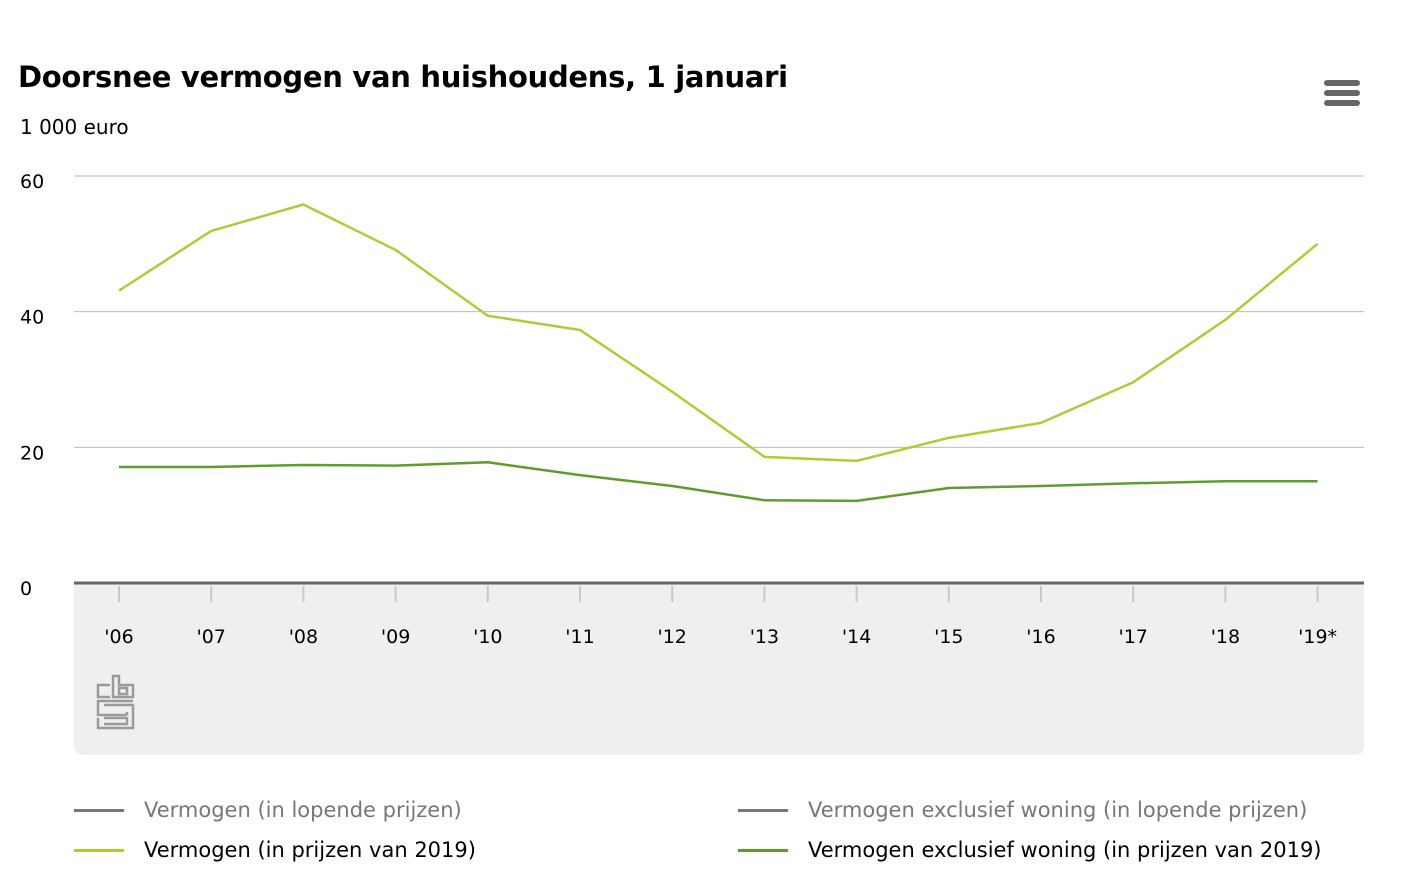  Describe the element at coordinates (948, 637) in the screenshot. I see `x-tick-label: '15` at that location.